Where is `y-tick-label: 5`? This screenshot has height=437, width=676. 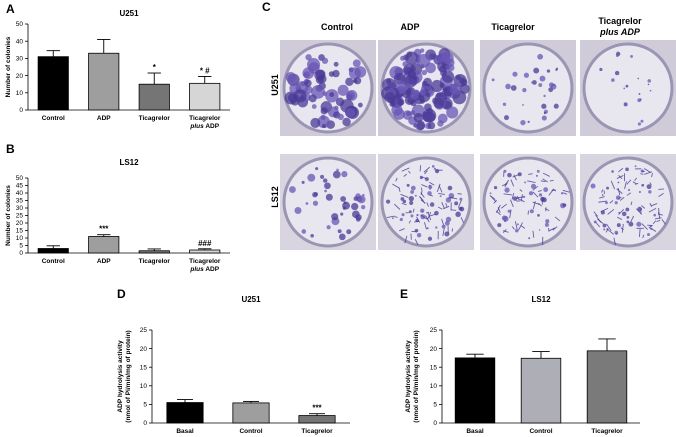 y-tick-label: 5 is located at coordinates (145, 405).